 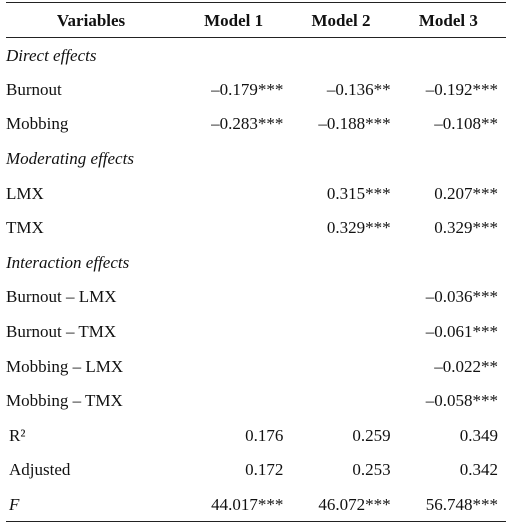 I want to click on cell-lmx-m1, so click(x=237, y=193).